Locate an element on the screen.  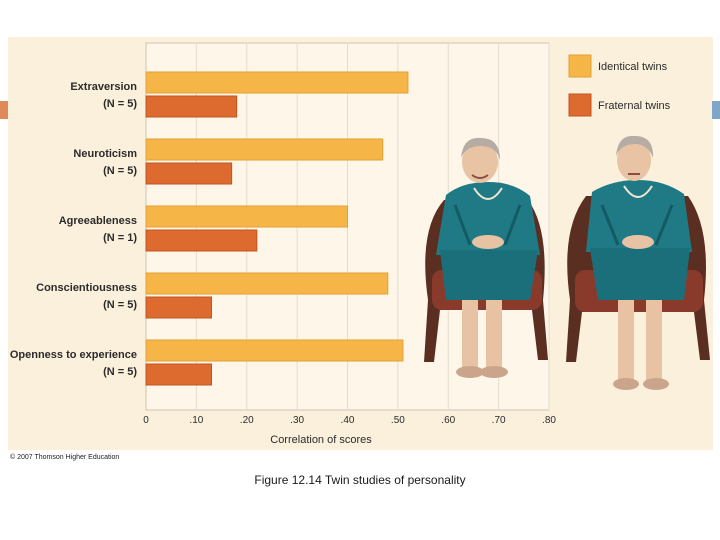
category-label: Extraversion is located at coordinates (103, 87).